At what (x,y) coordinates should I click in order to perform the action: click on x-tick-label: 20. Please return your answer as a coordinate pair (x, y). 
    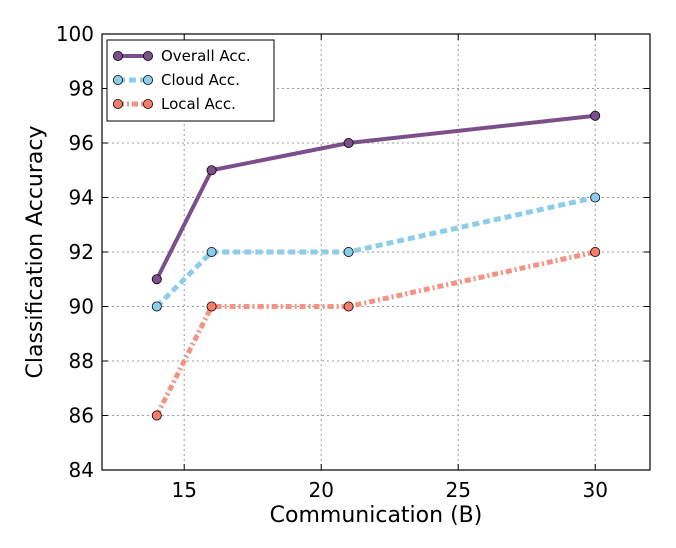
    Looking at the image, I should click on (320, 490).